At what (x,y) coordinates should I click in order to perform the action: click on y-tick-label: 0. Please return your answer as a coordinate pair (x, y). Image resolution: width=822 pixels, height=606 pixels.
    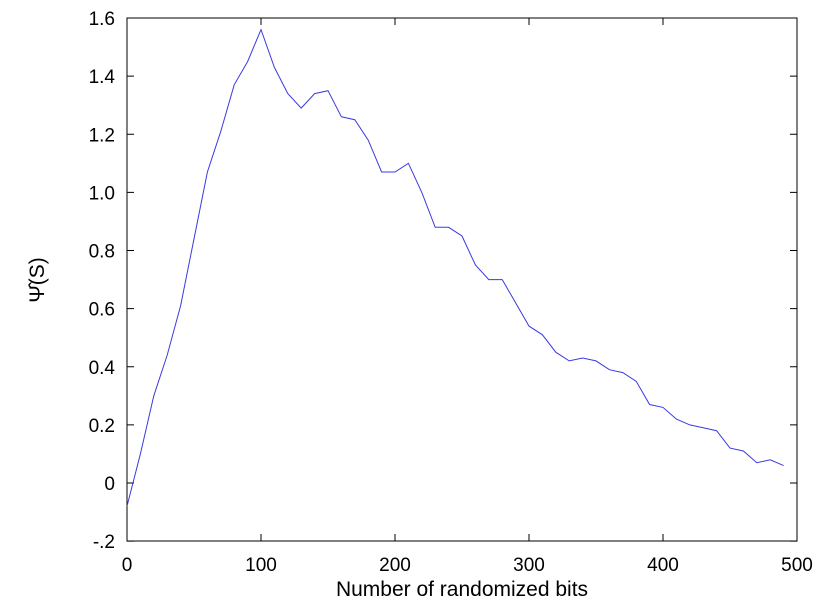
    Looking at the image, I should click on (109, 484).